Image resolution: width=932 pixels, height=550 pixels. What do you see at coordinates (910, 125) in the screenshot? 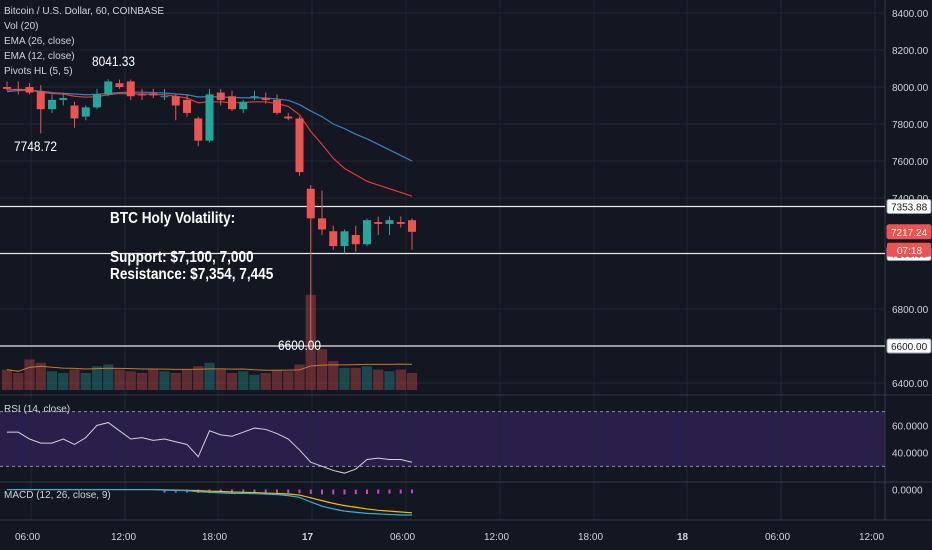
I see `price-tick-label: 7800.00` at bounding box center [910, 125].